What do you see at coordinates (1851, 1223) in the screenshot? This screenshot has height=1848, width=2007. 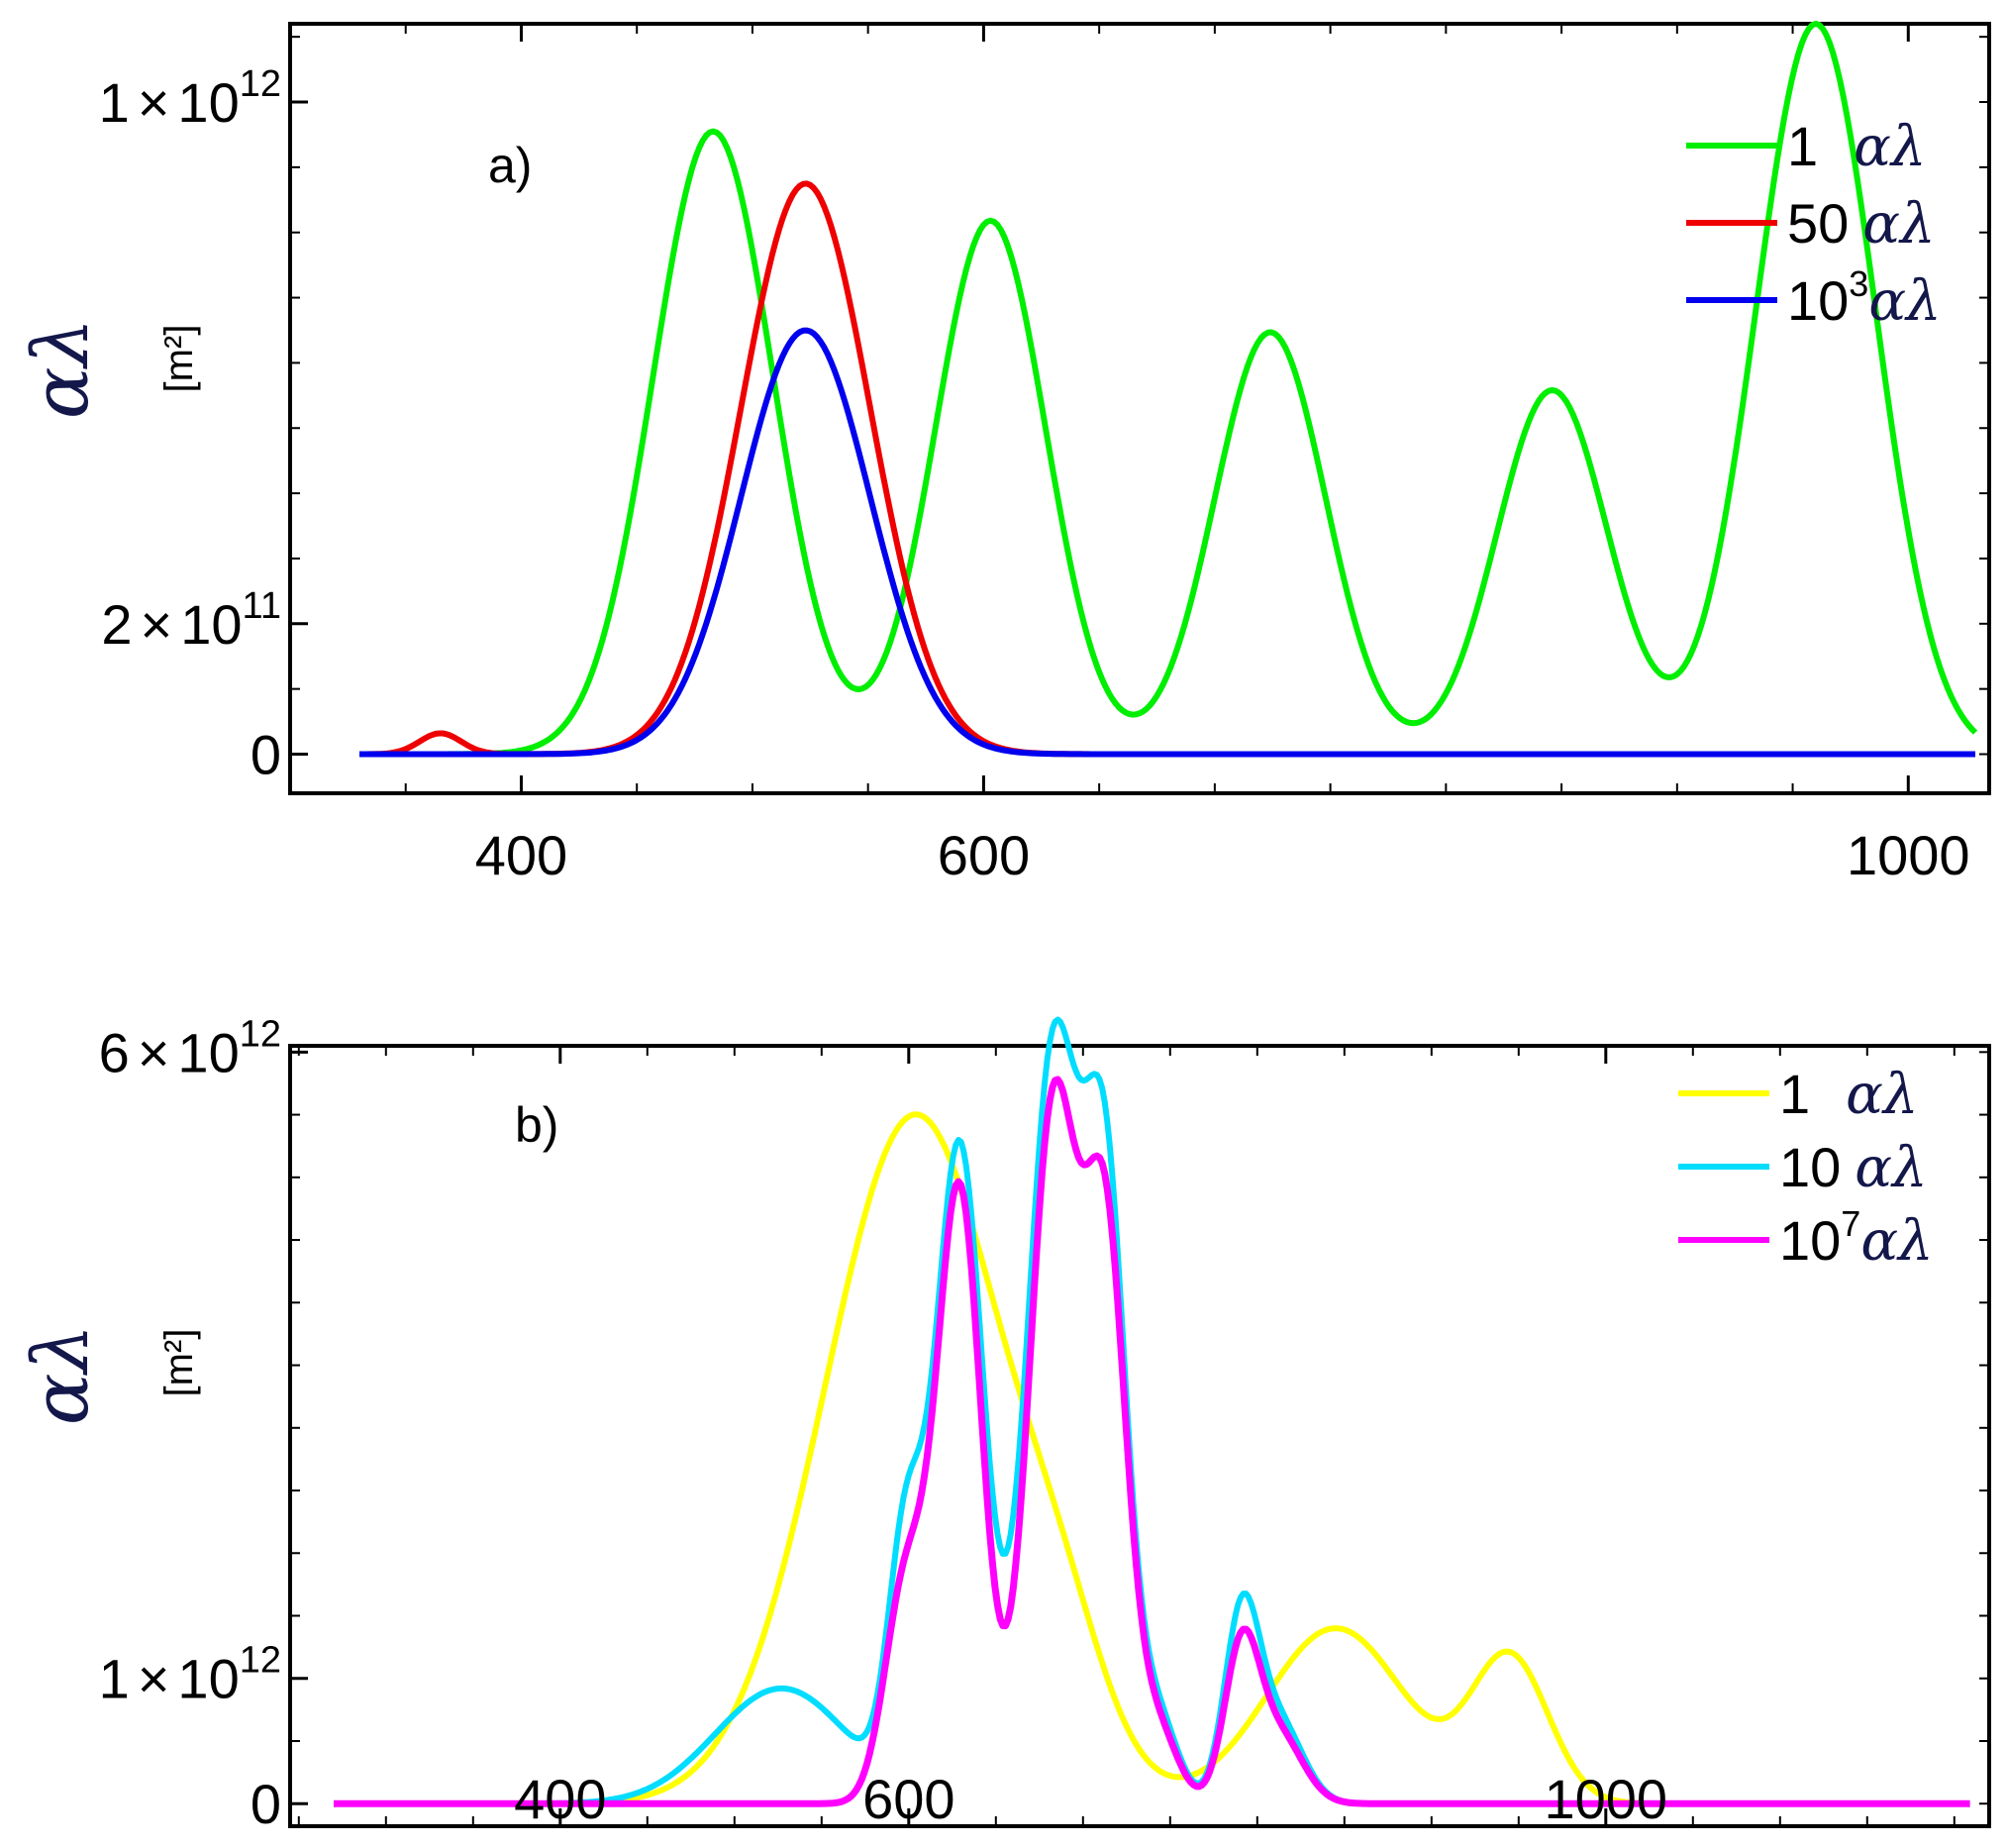 I see `legend-exponent: 7` at bounding box center [1851, 1223].